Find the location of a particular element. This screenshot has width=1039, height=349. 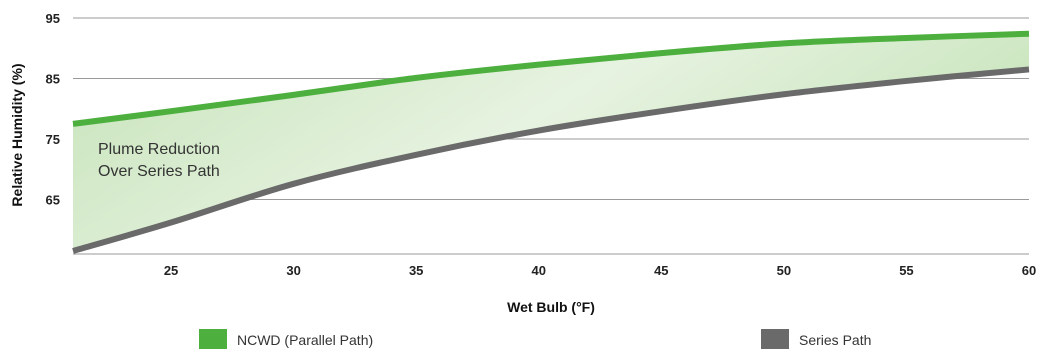

annotation-line-1: Plume Reduction is located at coordinates (159, 149).